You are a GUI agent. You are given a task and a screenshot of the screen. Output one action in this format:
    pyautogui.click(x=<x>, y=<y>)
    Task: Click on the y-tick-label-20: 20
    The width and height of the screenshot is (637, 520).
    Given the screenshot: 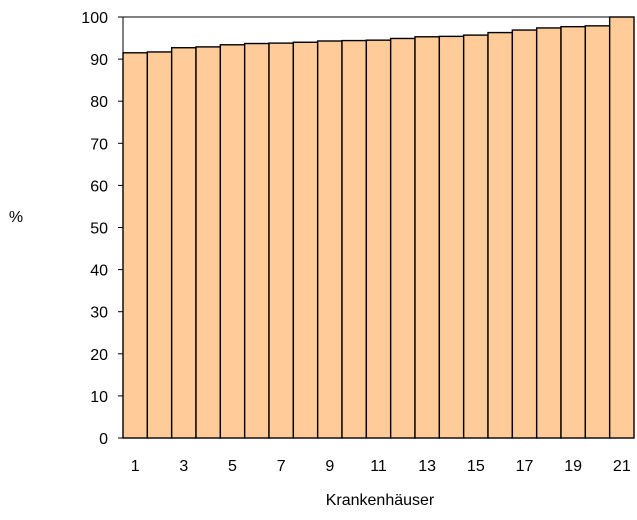 What is the action you would take?
    pyautogui.click(x=99, y=355)
    